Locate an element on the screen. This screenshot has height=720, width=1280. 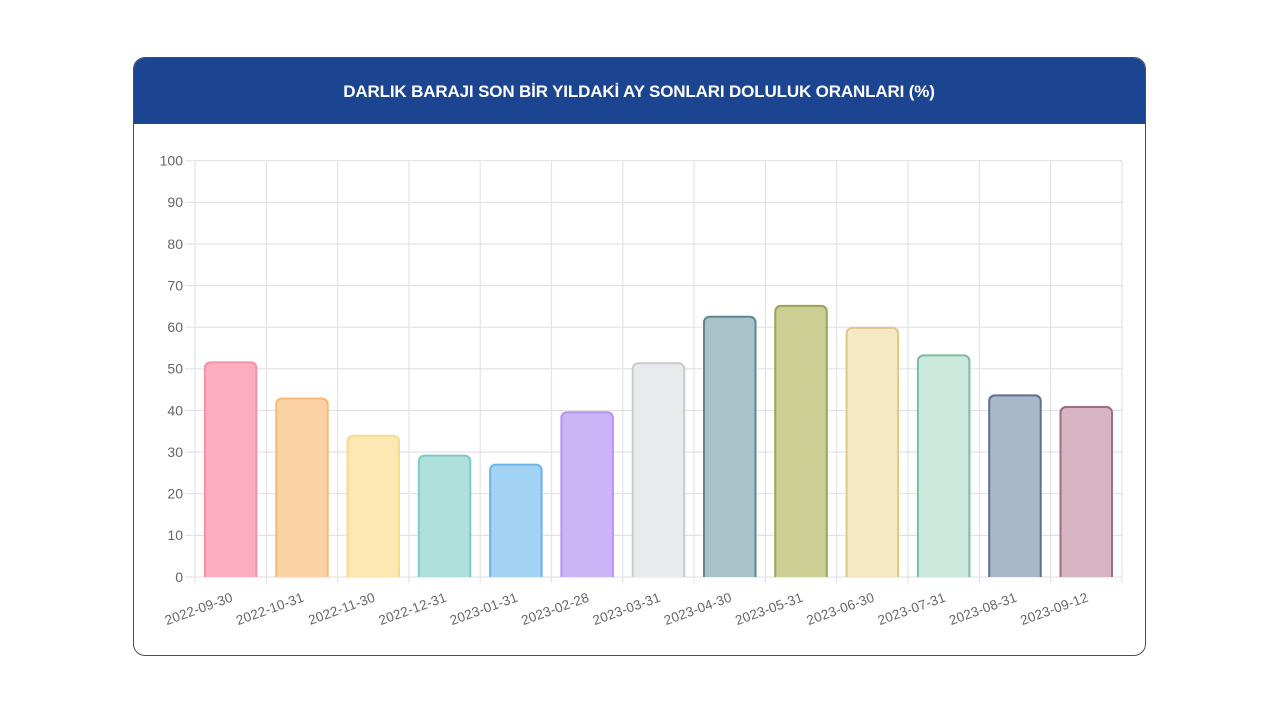
svg-text: 2023-01-31 is located at coordinates (484, 609).